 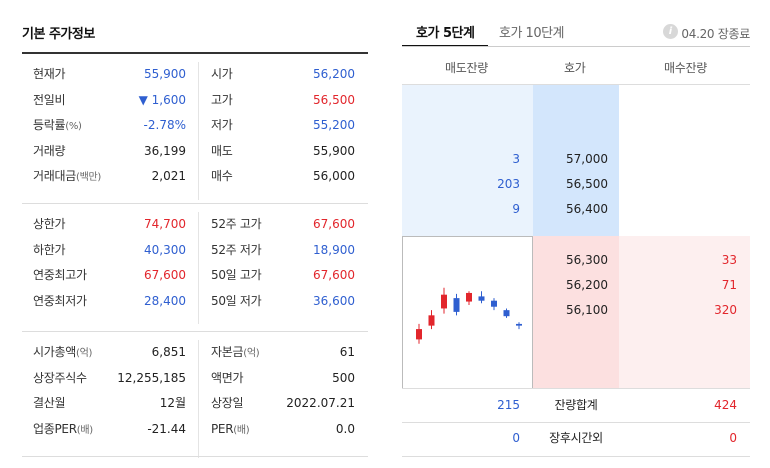 What do you see at coordinates (165, 249) in the screenshot?
I see `info-value: 40,300` at bounding box center [165, 249].